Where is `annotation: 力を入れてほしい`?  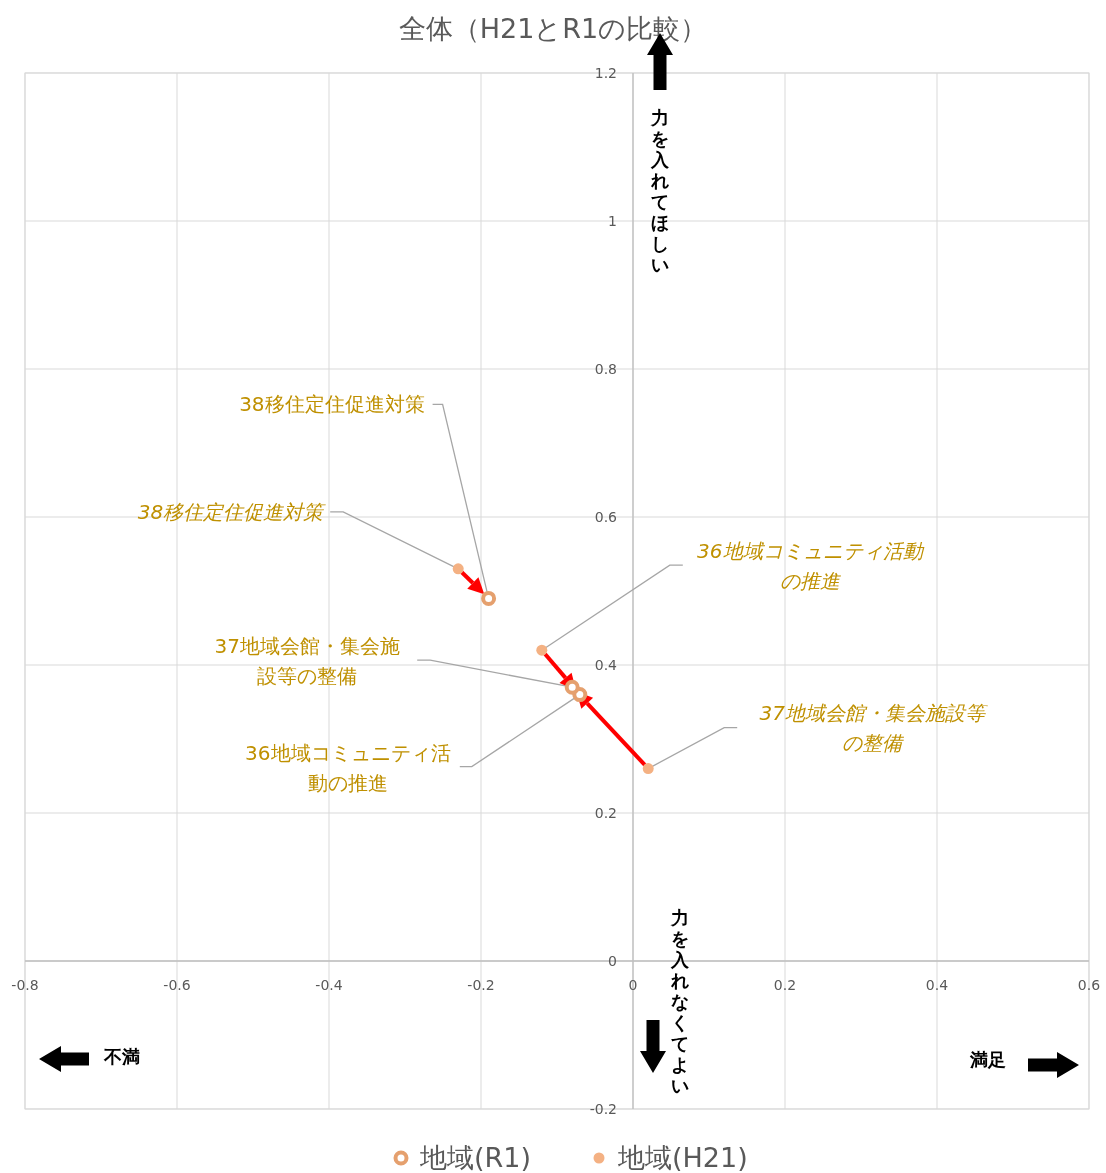
annotation: 力を入れてほしい is located at coordinates (660, 191).